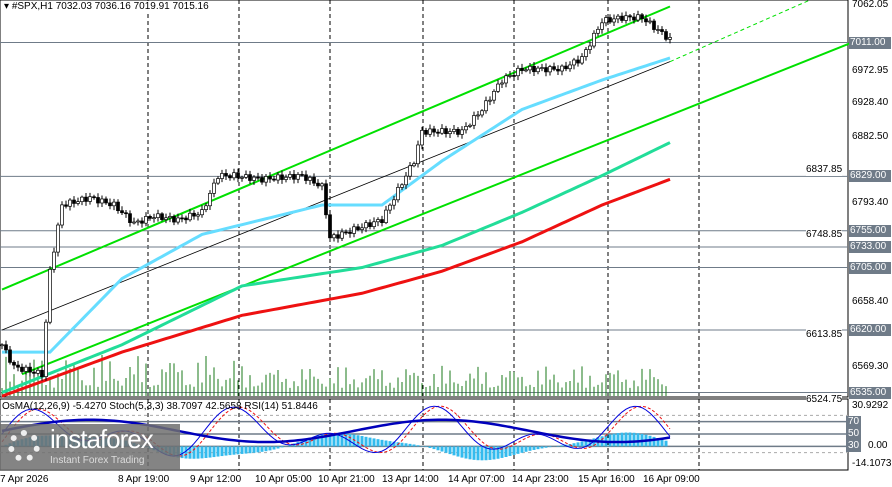 This screenshot has width=892, height=487. I want to click on price-tick: 6569.30, so click(870, 367).